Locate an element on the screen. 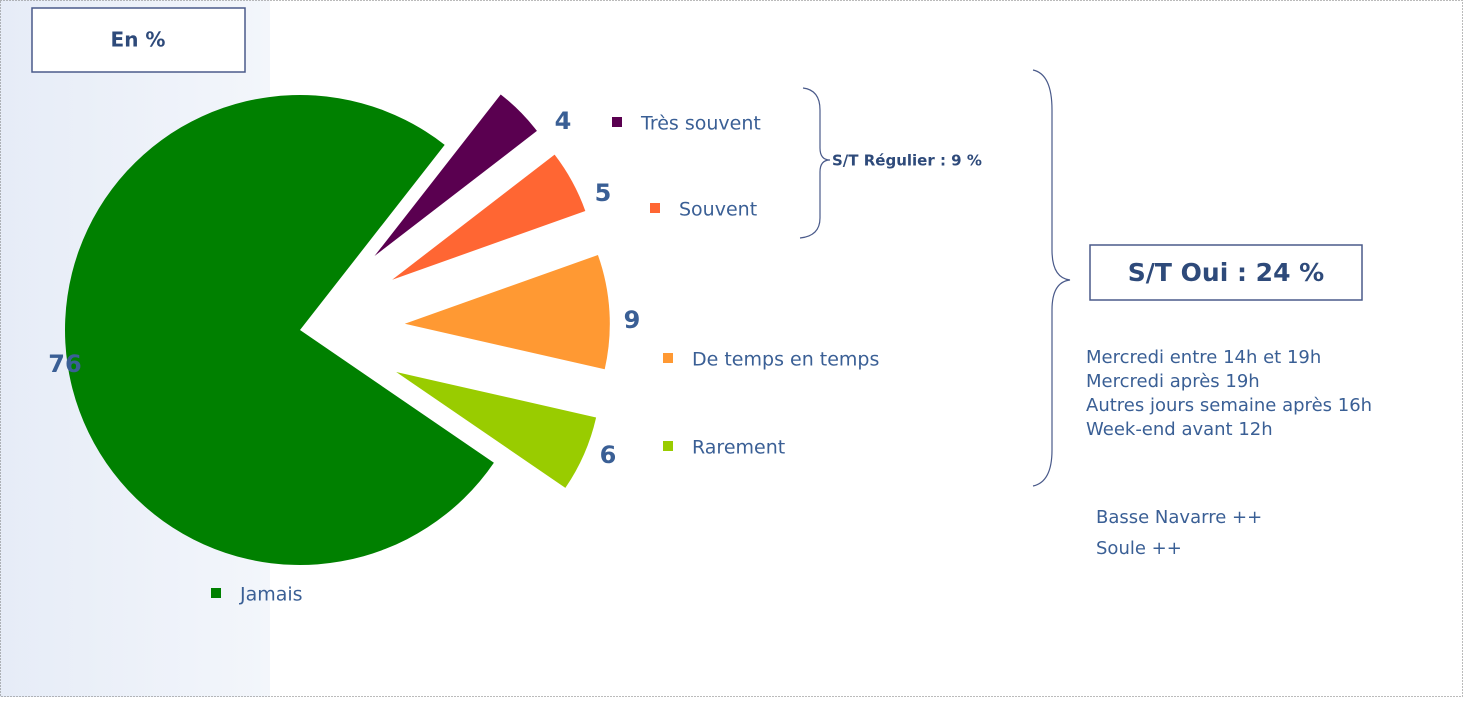 This screenshot has width=1463, height=701. legend-label: De temps en temps is located at coordinates (785, 360).